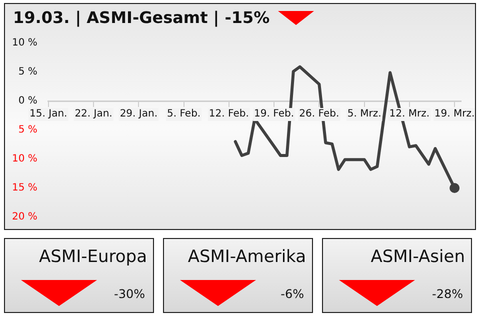 The image size is (485, 322). I want to click on text: -30%, so click(129, 294).